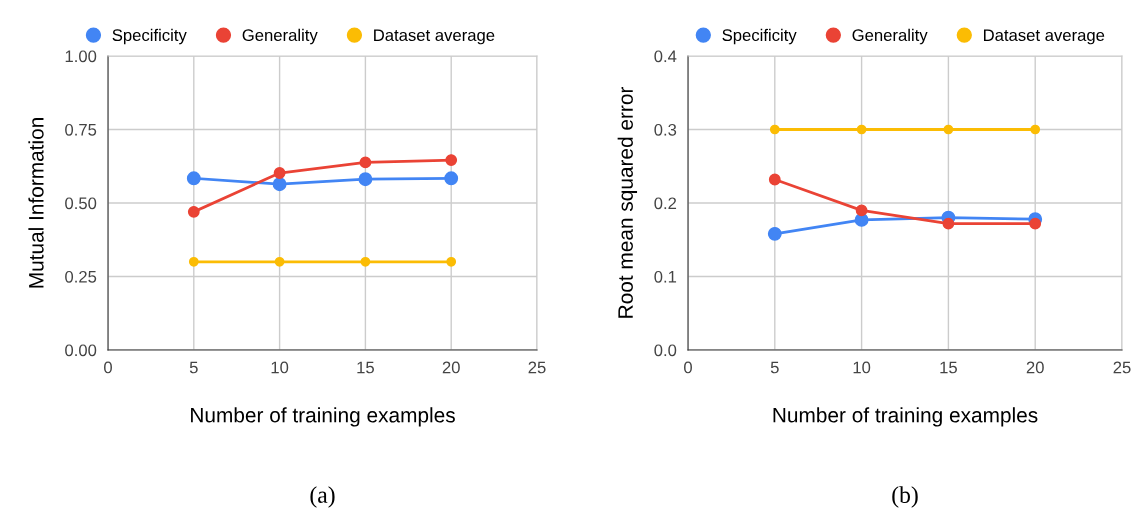 Image resolution: width=1140 pixels, height=514 pixels. What do you see at coordinates (81, 203) in the screenshot?
I see `y-tick-label: 0.50` at bounding box center [81, 203].